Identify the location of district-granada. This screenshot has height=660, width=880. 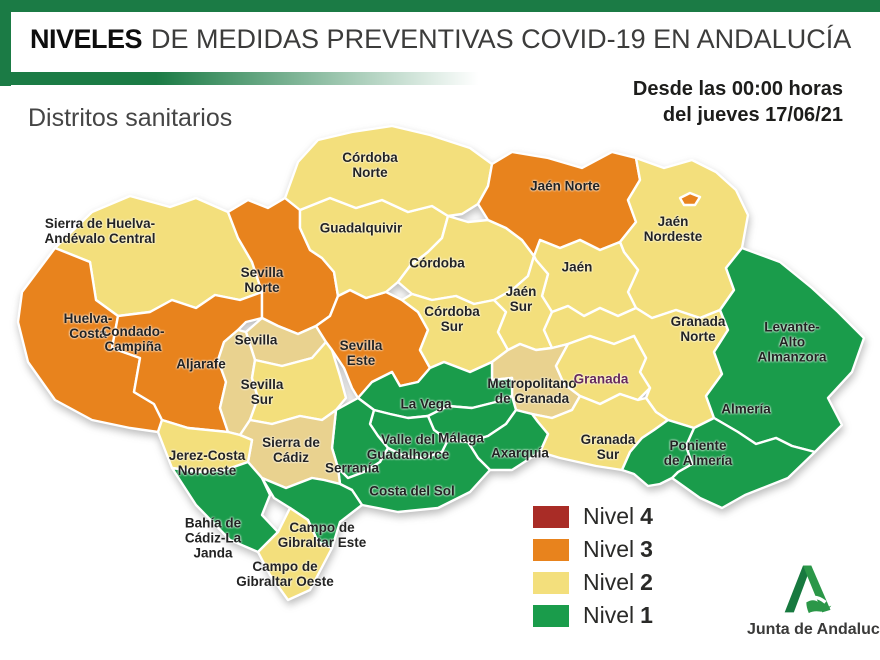
(603, 370).